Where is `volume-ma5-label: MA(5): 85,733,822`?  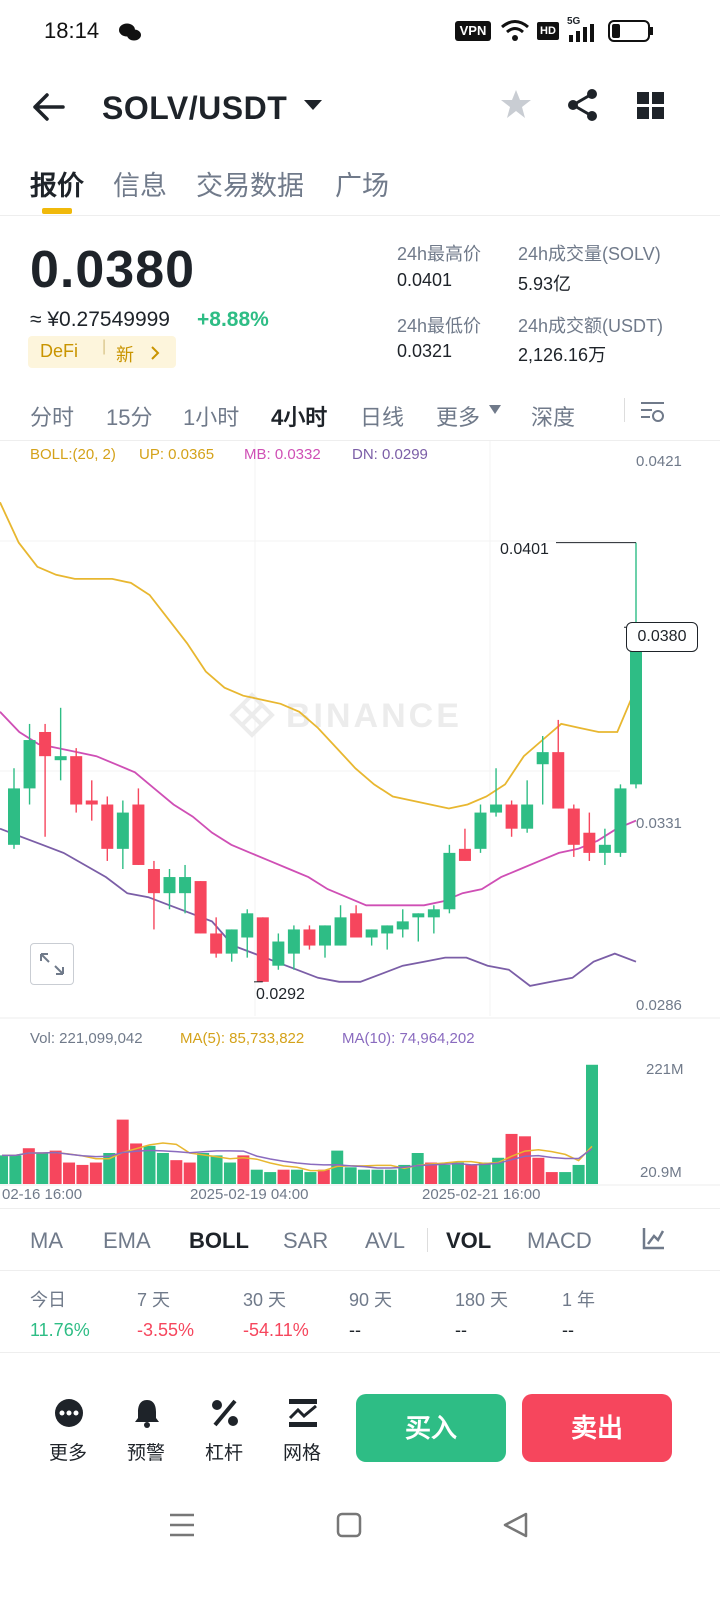 volume-ma5-label: MA(5): 85,733,822 is located at coordinates (242, 1038).